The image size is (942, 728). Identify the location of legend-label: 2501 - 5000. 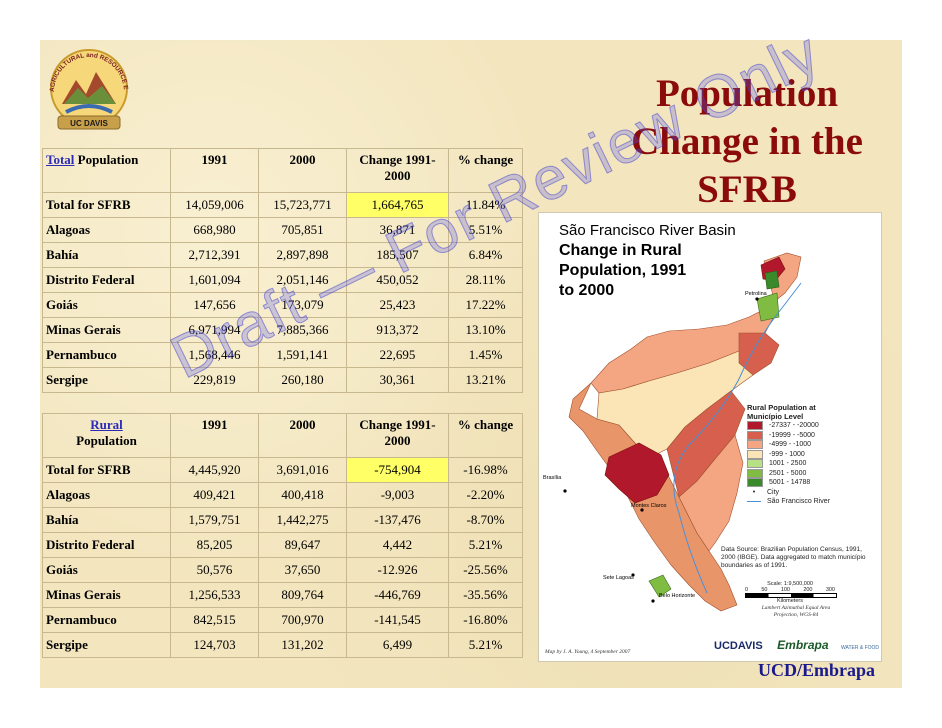
(788, 473).